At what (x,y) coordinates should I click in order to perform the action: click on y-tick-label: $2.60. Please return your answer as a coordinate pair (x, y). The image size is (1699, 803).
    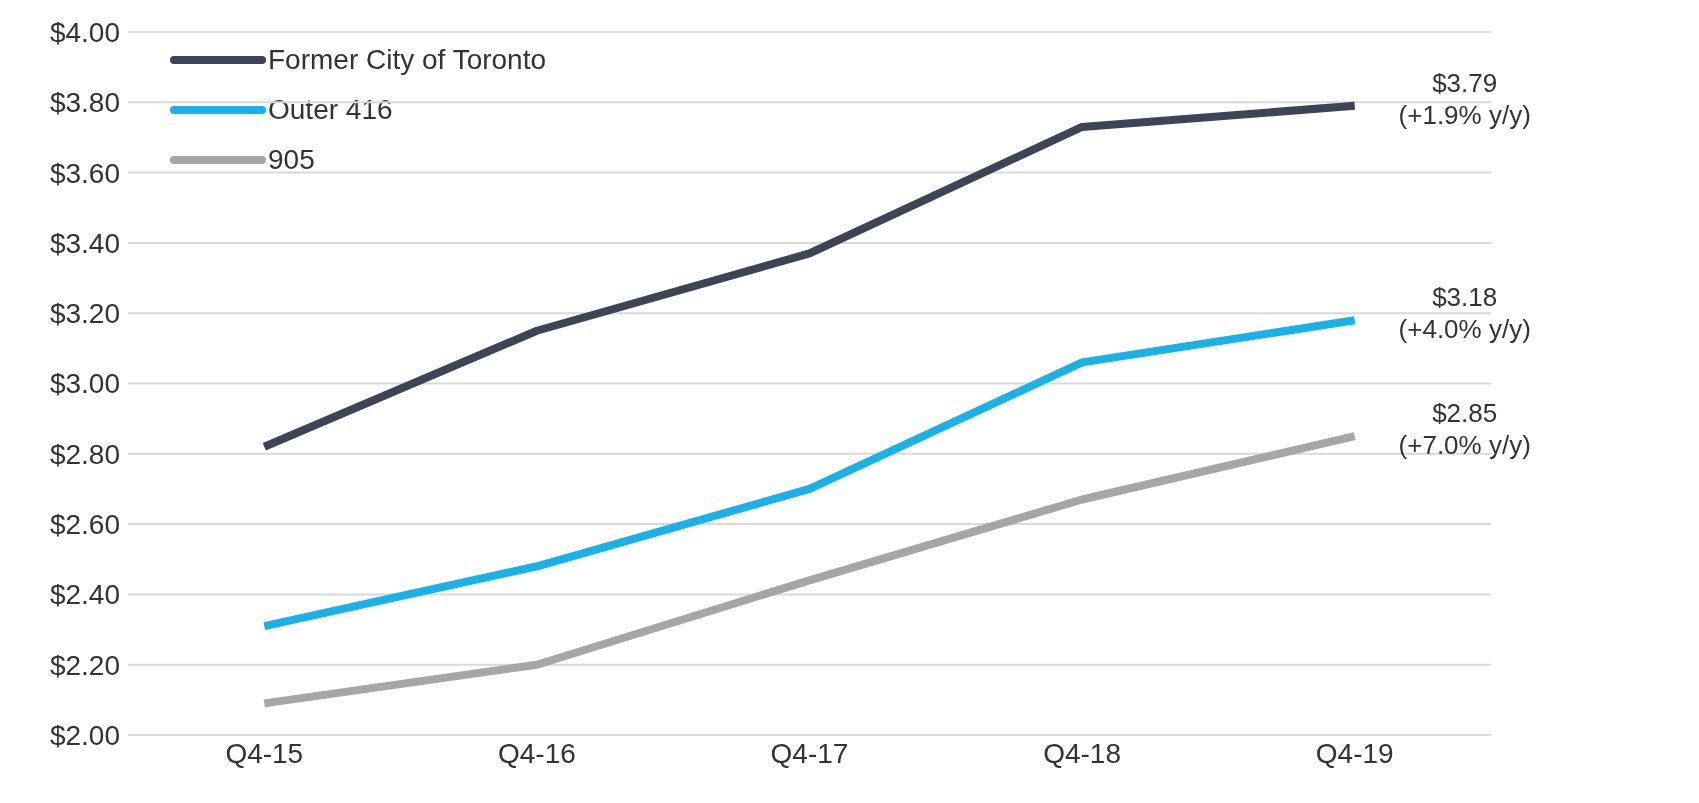
    Looking at the image, I should click on (84, 525).